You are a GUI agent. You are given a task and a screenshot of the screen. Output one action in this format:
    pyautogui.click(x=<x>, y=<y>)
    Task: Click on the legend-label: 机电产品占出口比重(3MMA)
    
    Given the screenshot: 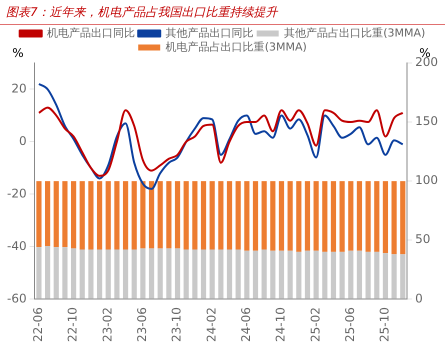 What is the action you would take?
    pyautogui.click(x=236, y=47)
    